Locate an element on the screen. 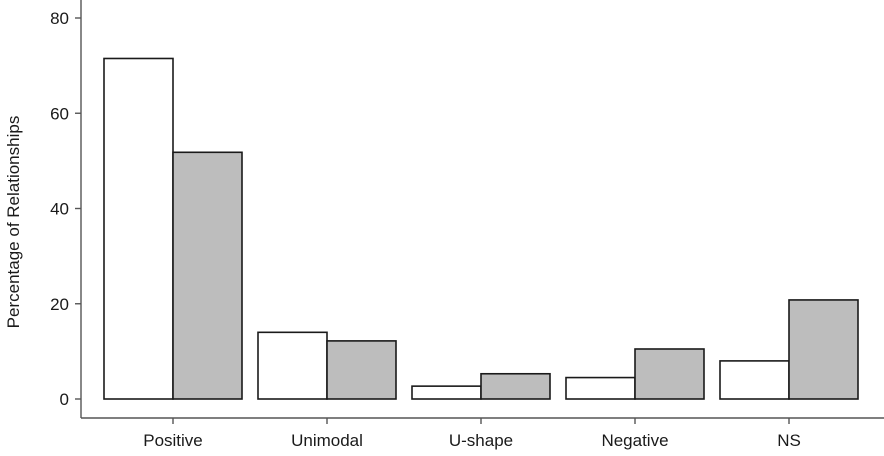  x-tick-label: U-shape is located at coordinates (481, 440).